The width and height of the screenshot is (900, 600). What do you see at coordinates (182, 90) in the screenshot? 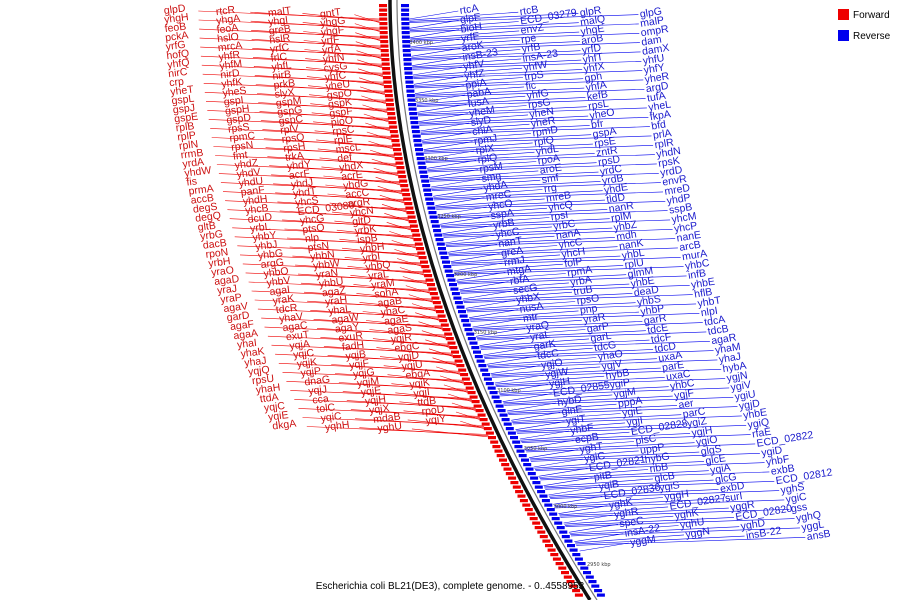
I see `forward-gene-label: yheT` at bounding box center [182, 90].